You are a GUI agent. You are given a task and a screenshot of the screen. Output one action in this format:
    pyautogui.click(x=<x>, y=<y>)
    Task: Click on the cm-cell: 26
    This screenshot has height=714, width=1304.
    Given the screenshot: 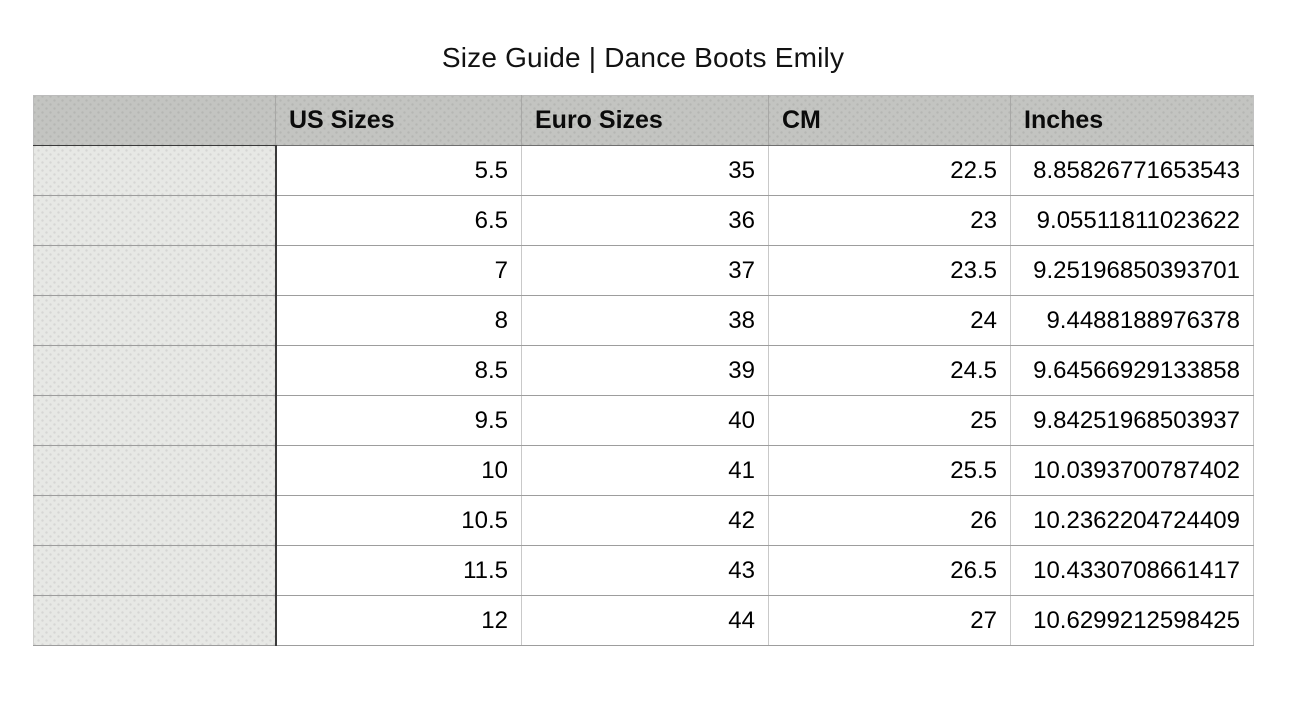 What is the action you would take?
    pyautogui.click(x=889, y=520)
    